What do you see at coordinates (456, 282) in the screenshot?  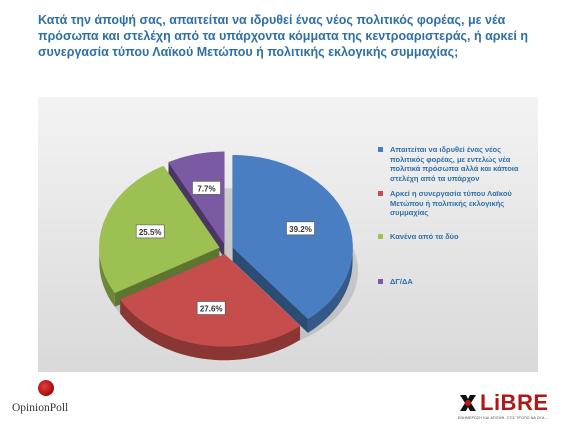 I see `legend-item: ΔΓ/ΔΑ` at bounding box center [456, 282].